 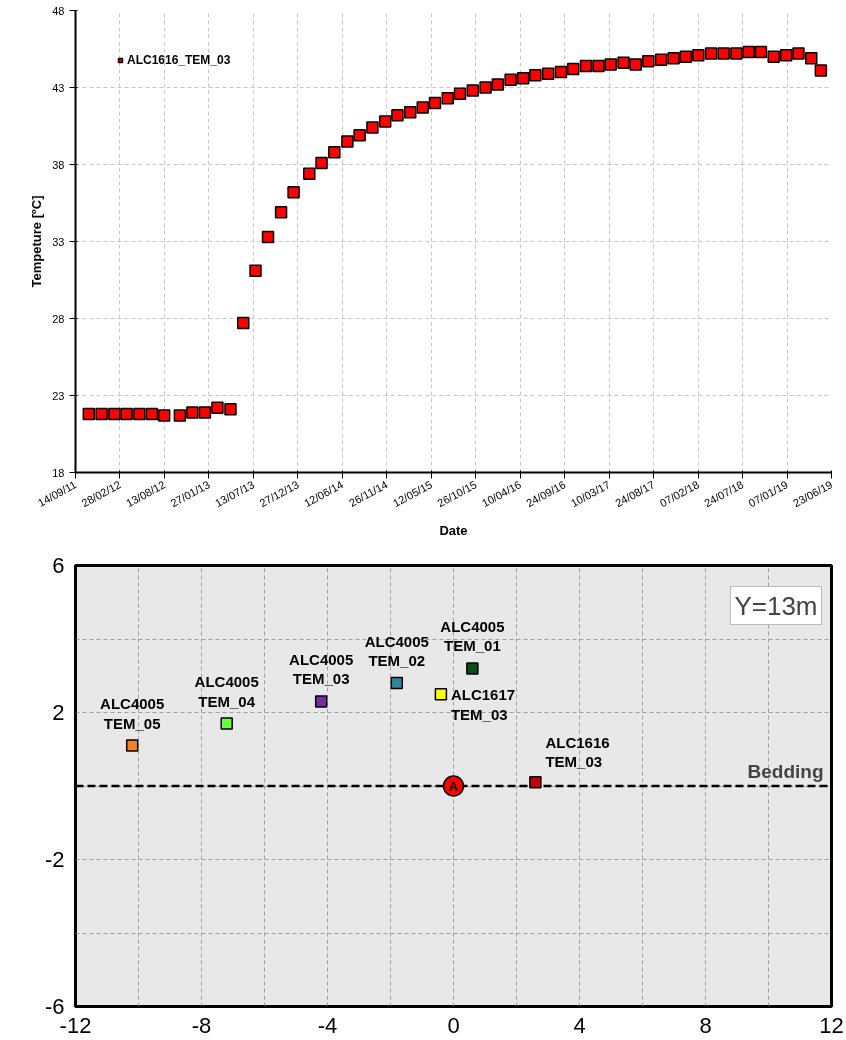 What do you see at coordinates (453, 1025) in the screenshot?
I see `x-tick-label: 0` at bounding box center [453, 1025].